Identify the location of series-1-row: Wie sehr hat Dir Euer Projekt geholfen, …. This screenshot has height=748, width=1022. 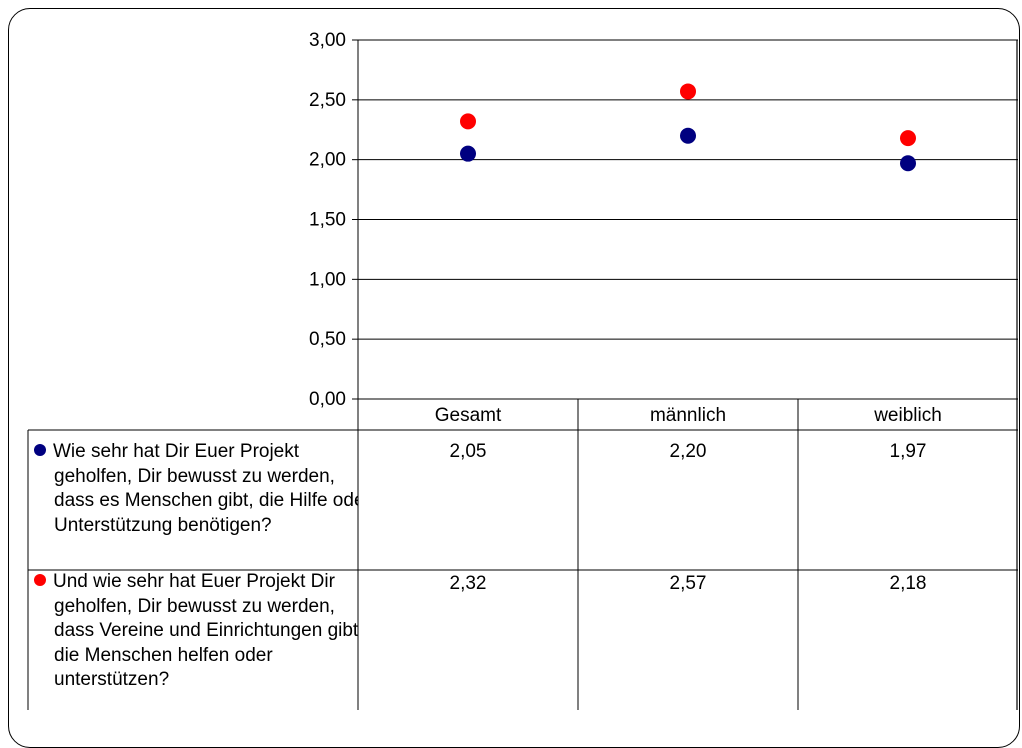
(193, 505).